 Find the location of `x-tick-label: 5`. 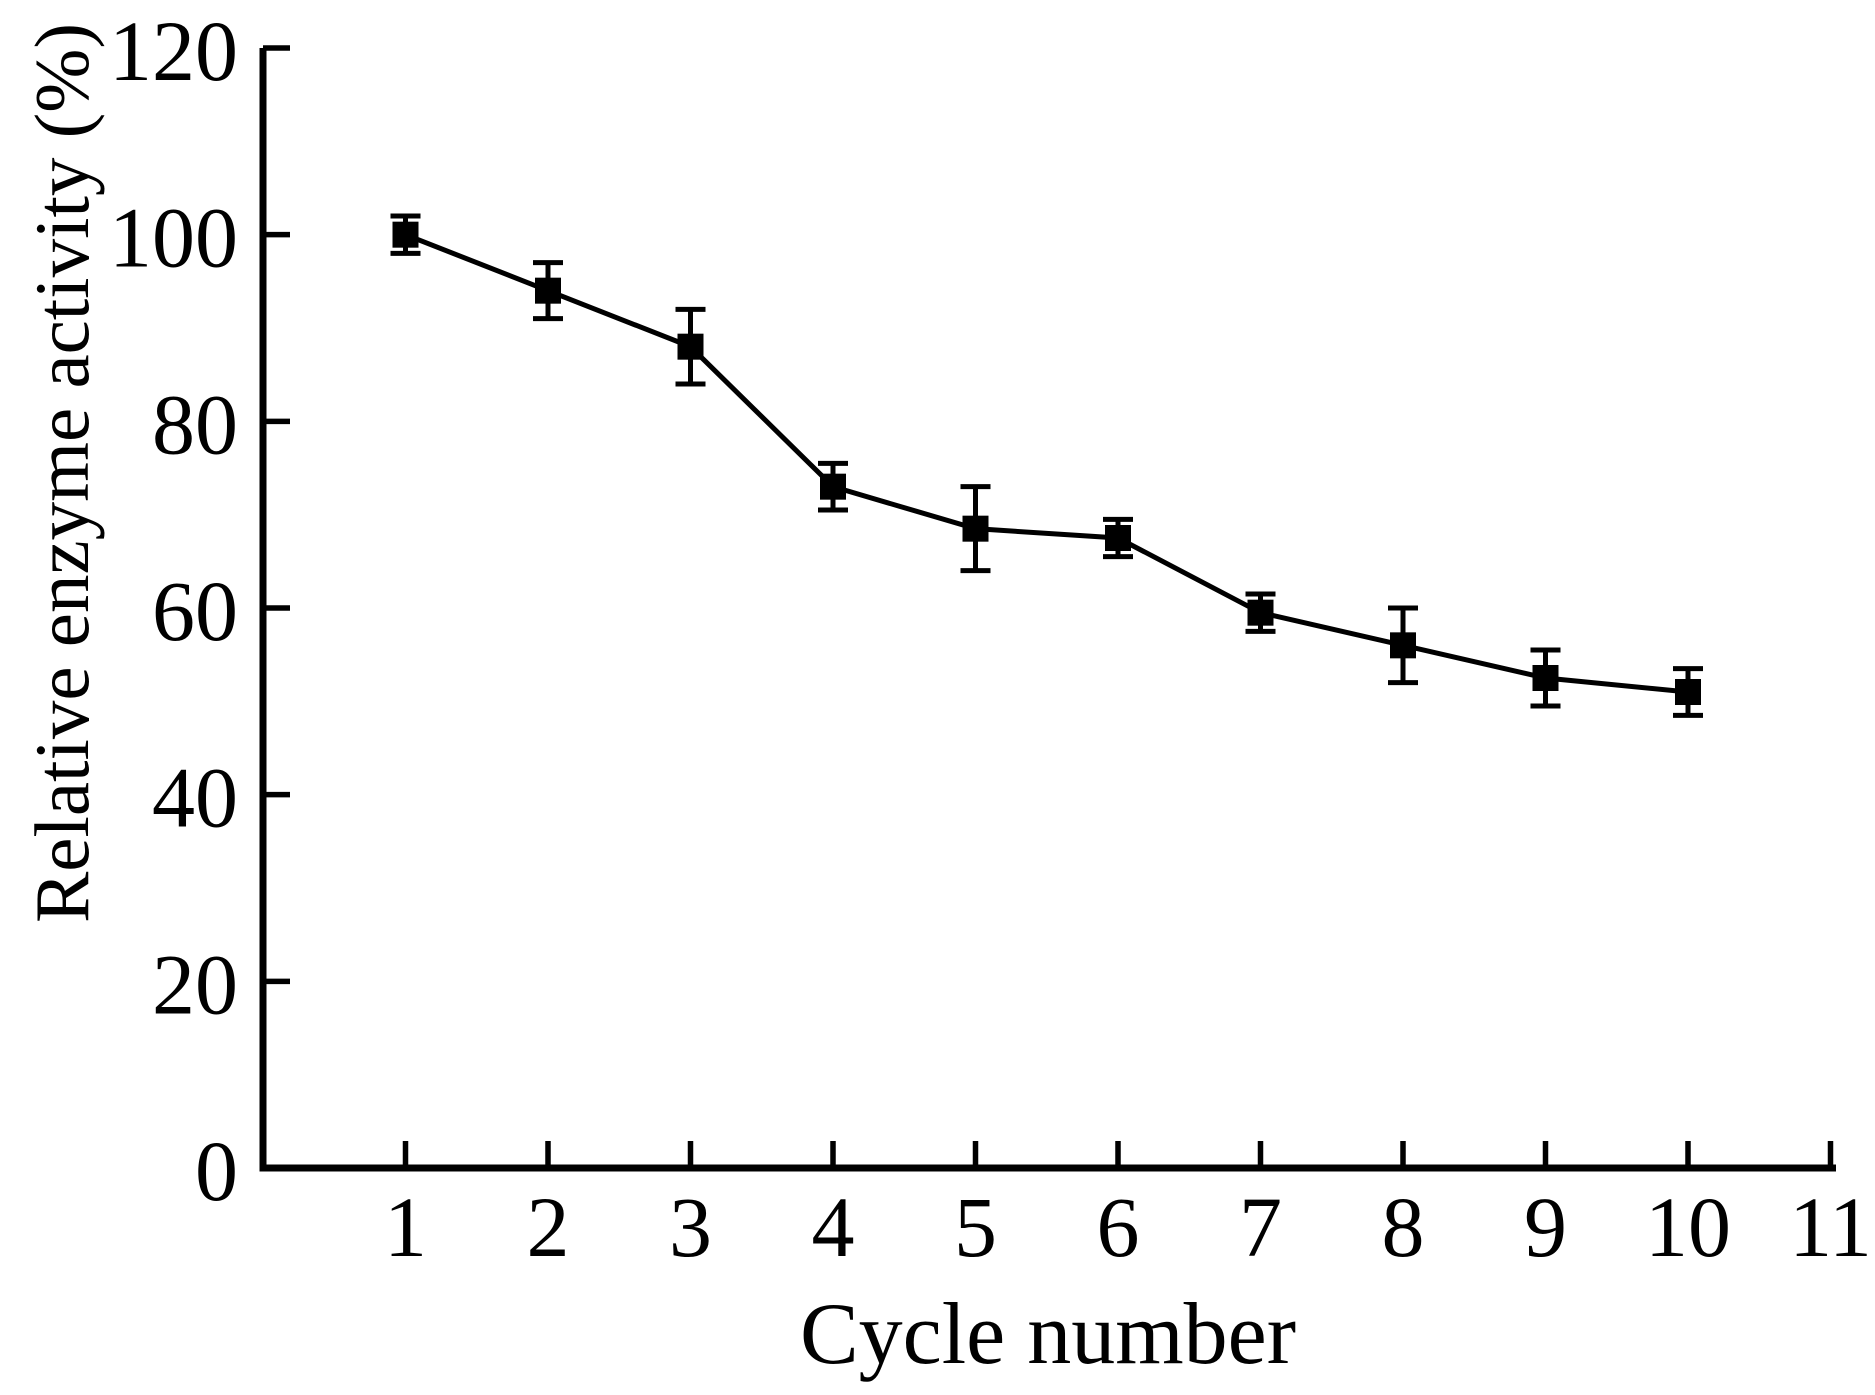

x-tick-label: 5 is located at coordinates (975, 1227).